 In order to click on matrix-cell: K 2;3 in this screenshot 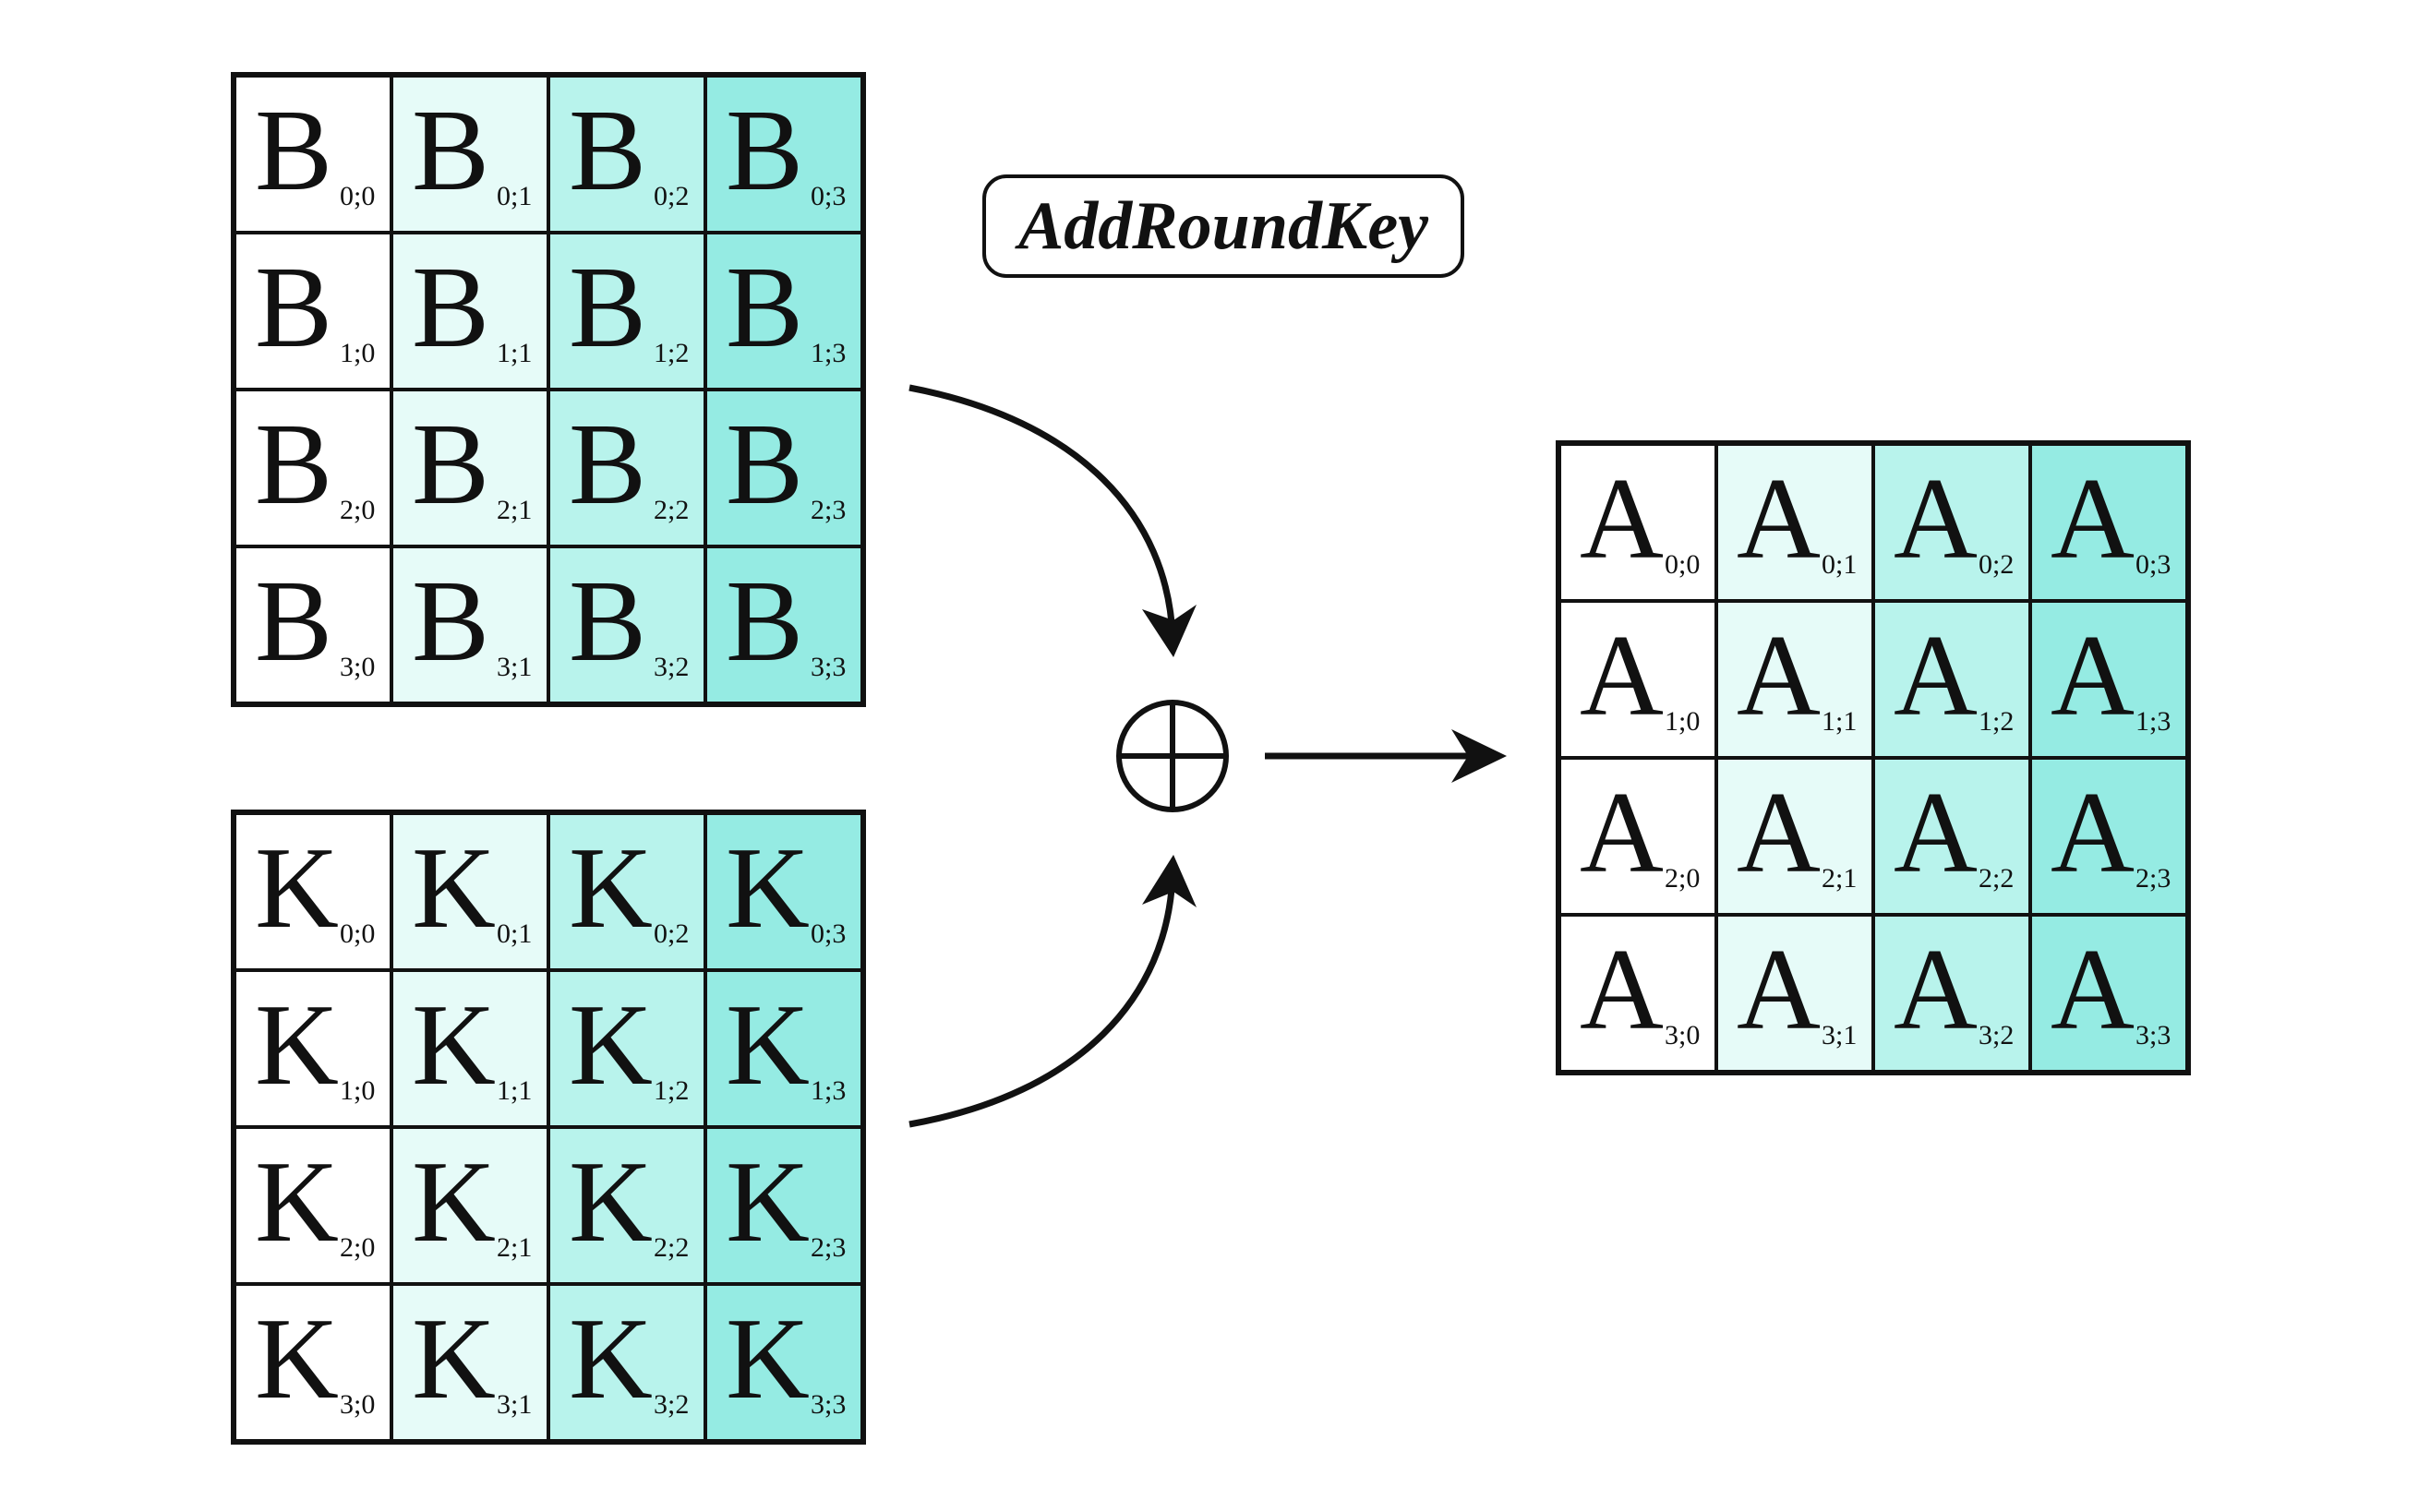, I will do `click(784, 1205)`.